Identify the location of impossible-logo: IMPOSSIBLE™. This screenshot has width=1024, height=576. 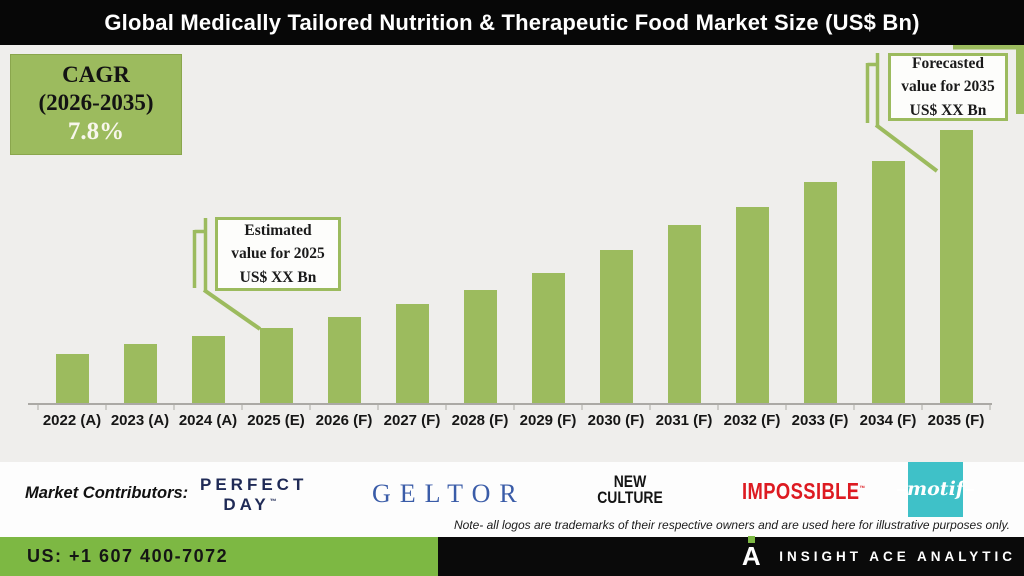
(804, 491).